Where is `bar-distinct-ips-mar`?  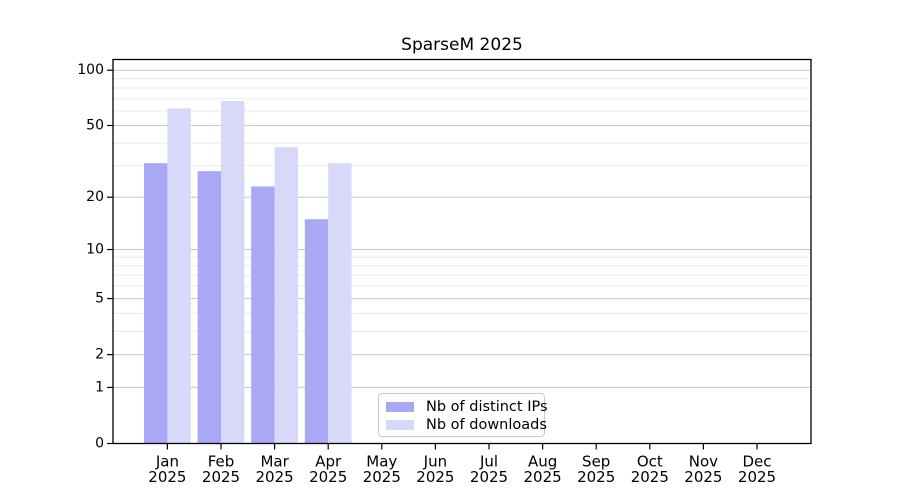
bar-distinct-ips-mar is located at coordinates (263, 315).